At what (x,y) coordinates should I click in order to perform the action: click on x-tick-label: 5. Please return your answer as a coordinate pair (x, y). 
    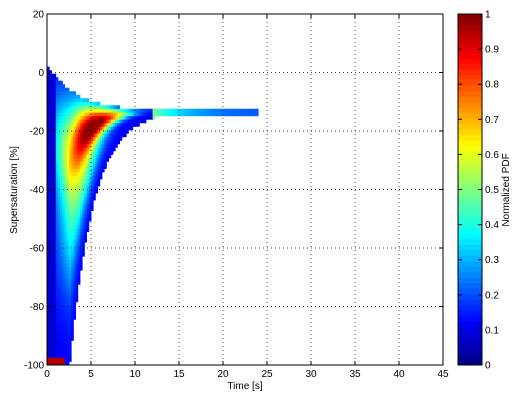
    Looking at the image, I should click on (91, 374).